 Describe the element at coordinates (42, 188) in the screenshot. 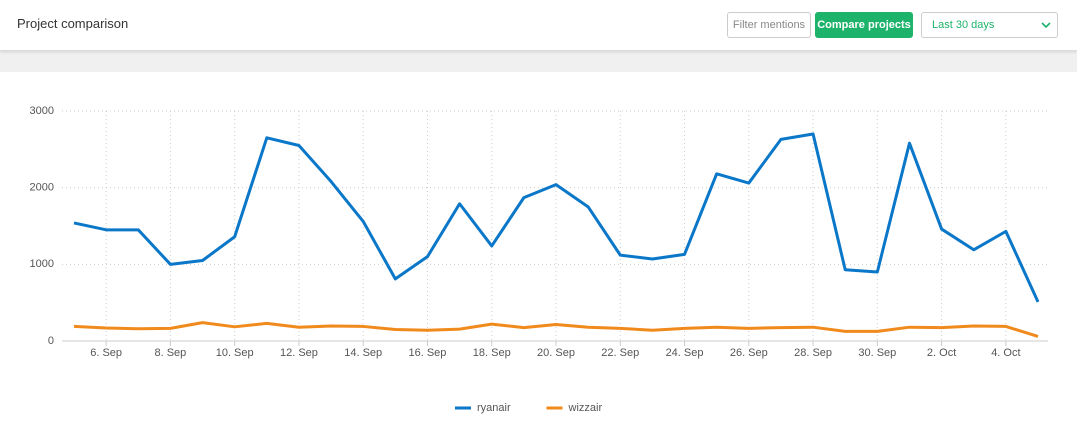

I see `y-tick-label: 2000` at that location.